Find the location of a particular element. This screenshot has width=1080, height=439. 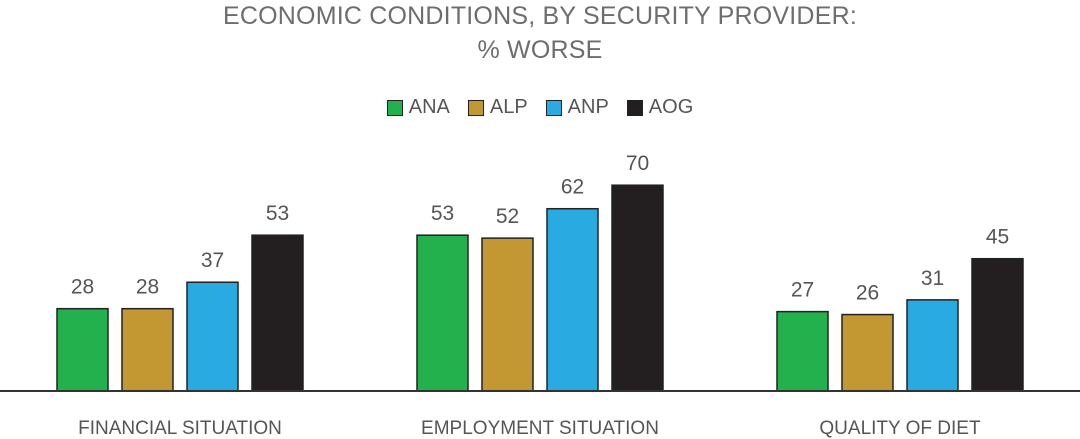

data-label-aog-1: 70 is located at coordinates (637, 163).